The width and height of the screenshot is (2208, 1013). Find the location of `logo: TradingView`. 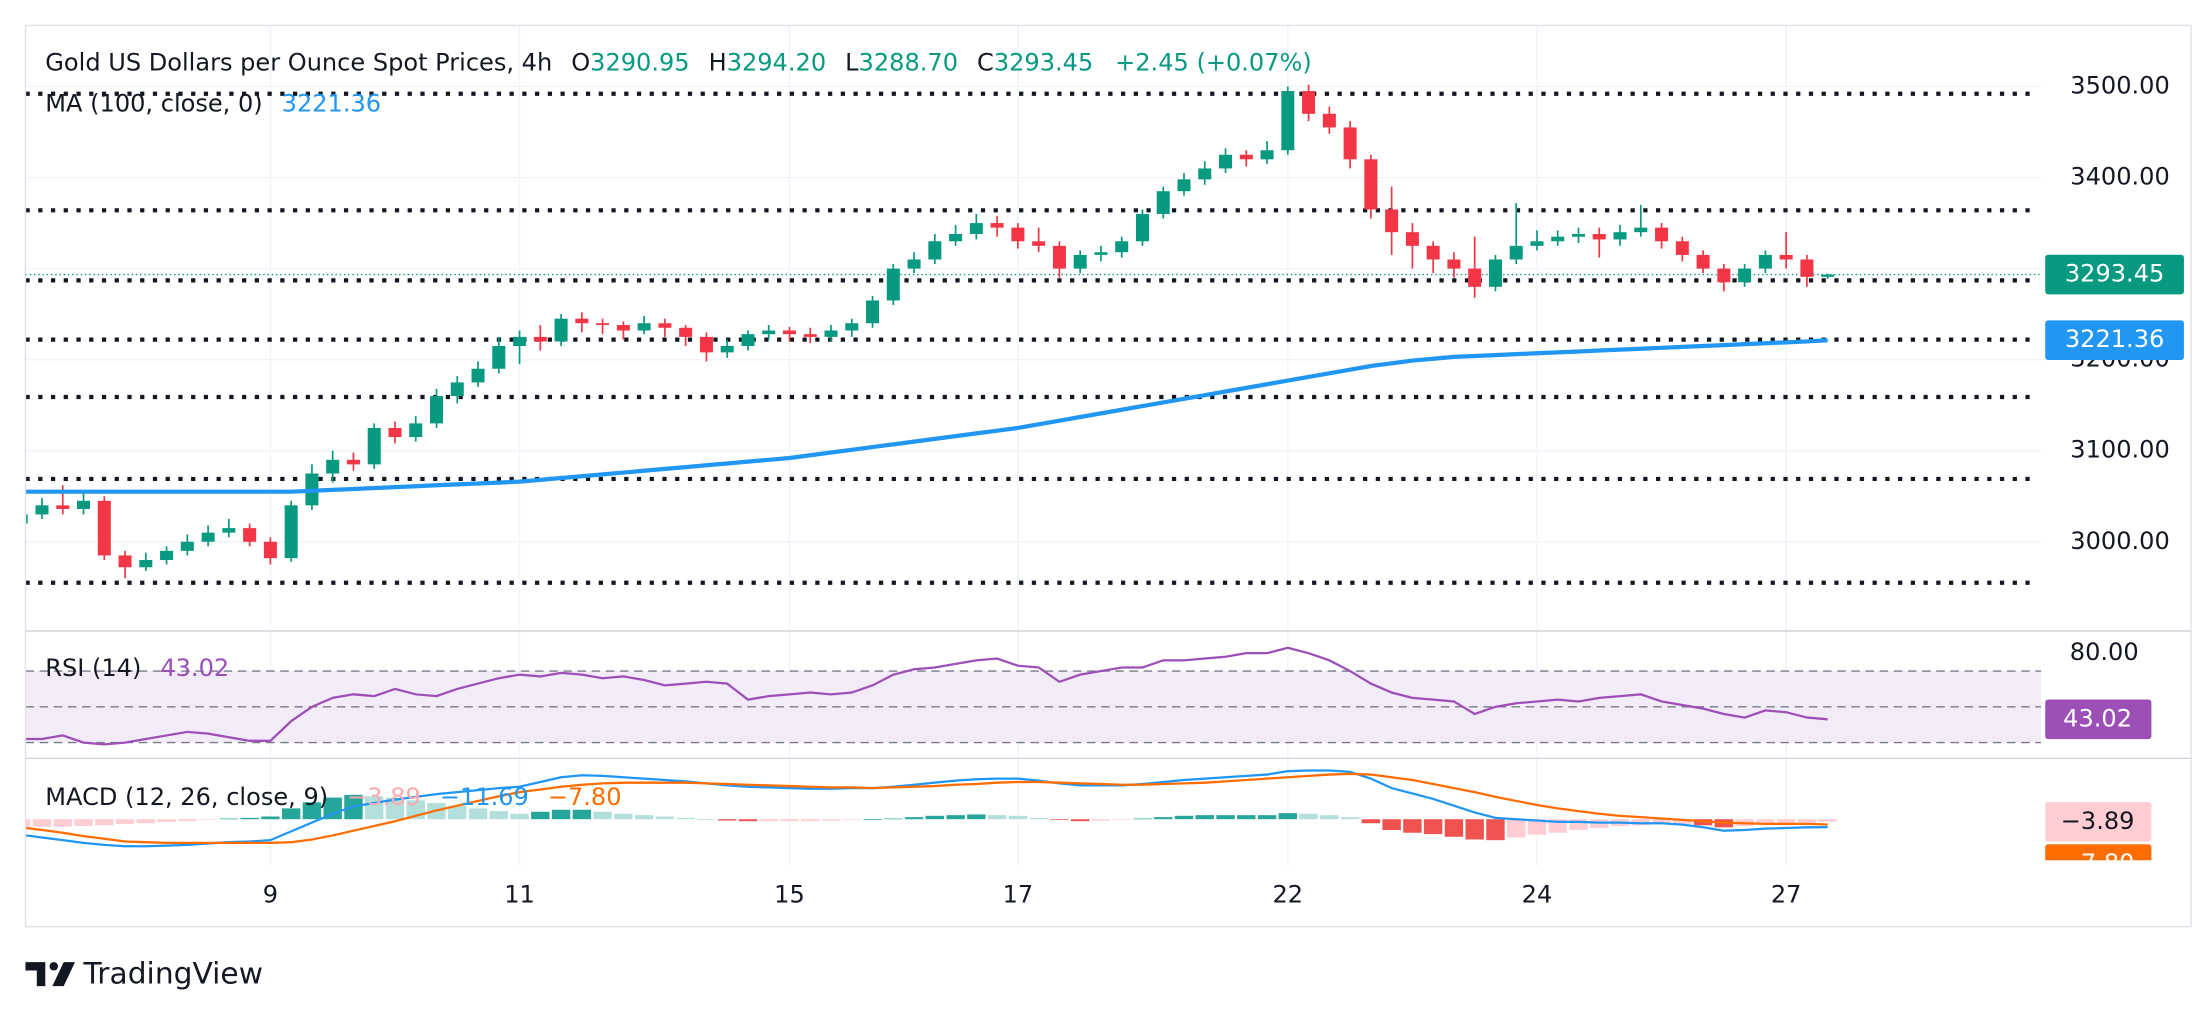

logo: TradingView is located at coordinates (144, 973).